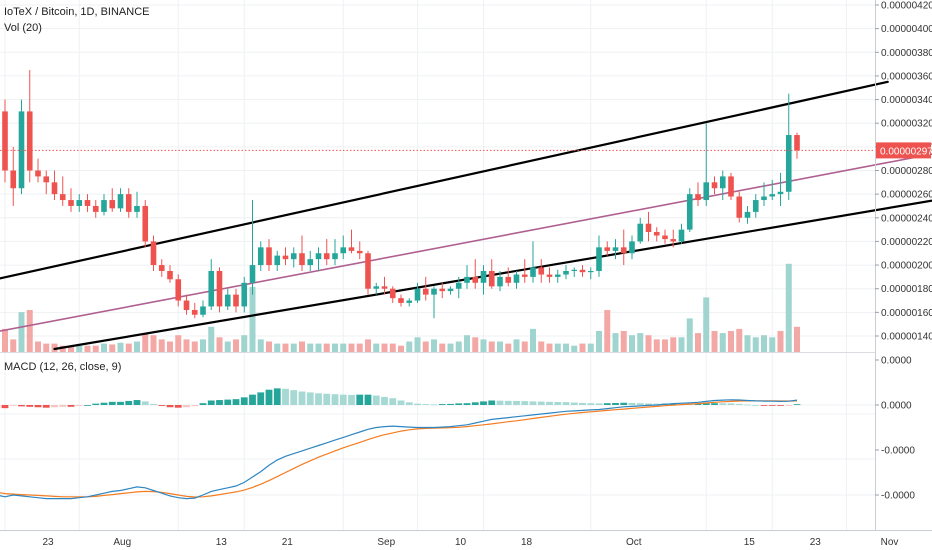 This screenshot has height=550, width=932. What do you see at coordinates (750, 542) in the screenshot?
I see `time-tick-label: 15` at bounding box center [750, 542].